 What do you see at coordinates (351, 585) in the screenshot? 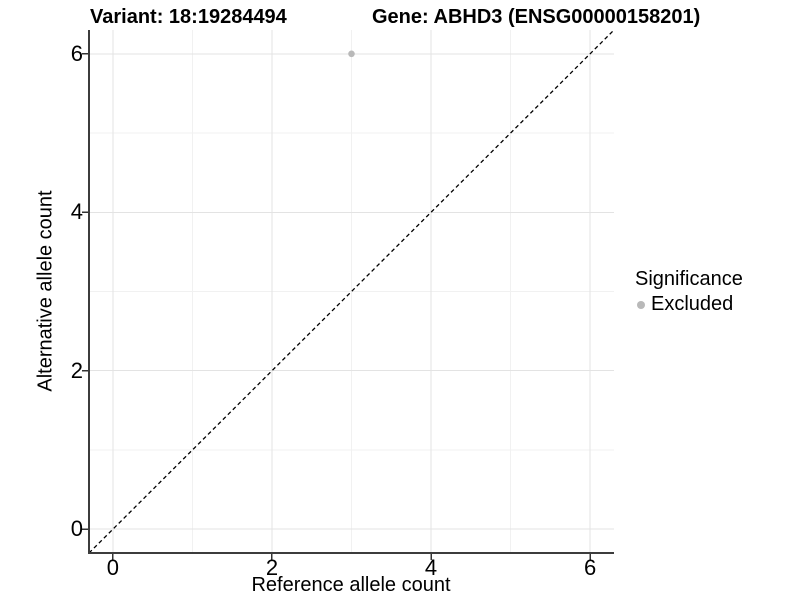
I see `x-axis-label: Reference allele count` at bounding box center [351, 585].